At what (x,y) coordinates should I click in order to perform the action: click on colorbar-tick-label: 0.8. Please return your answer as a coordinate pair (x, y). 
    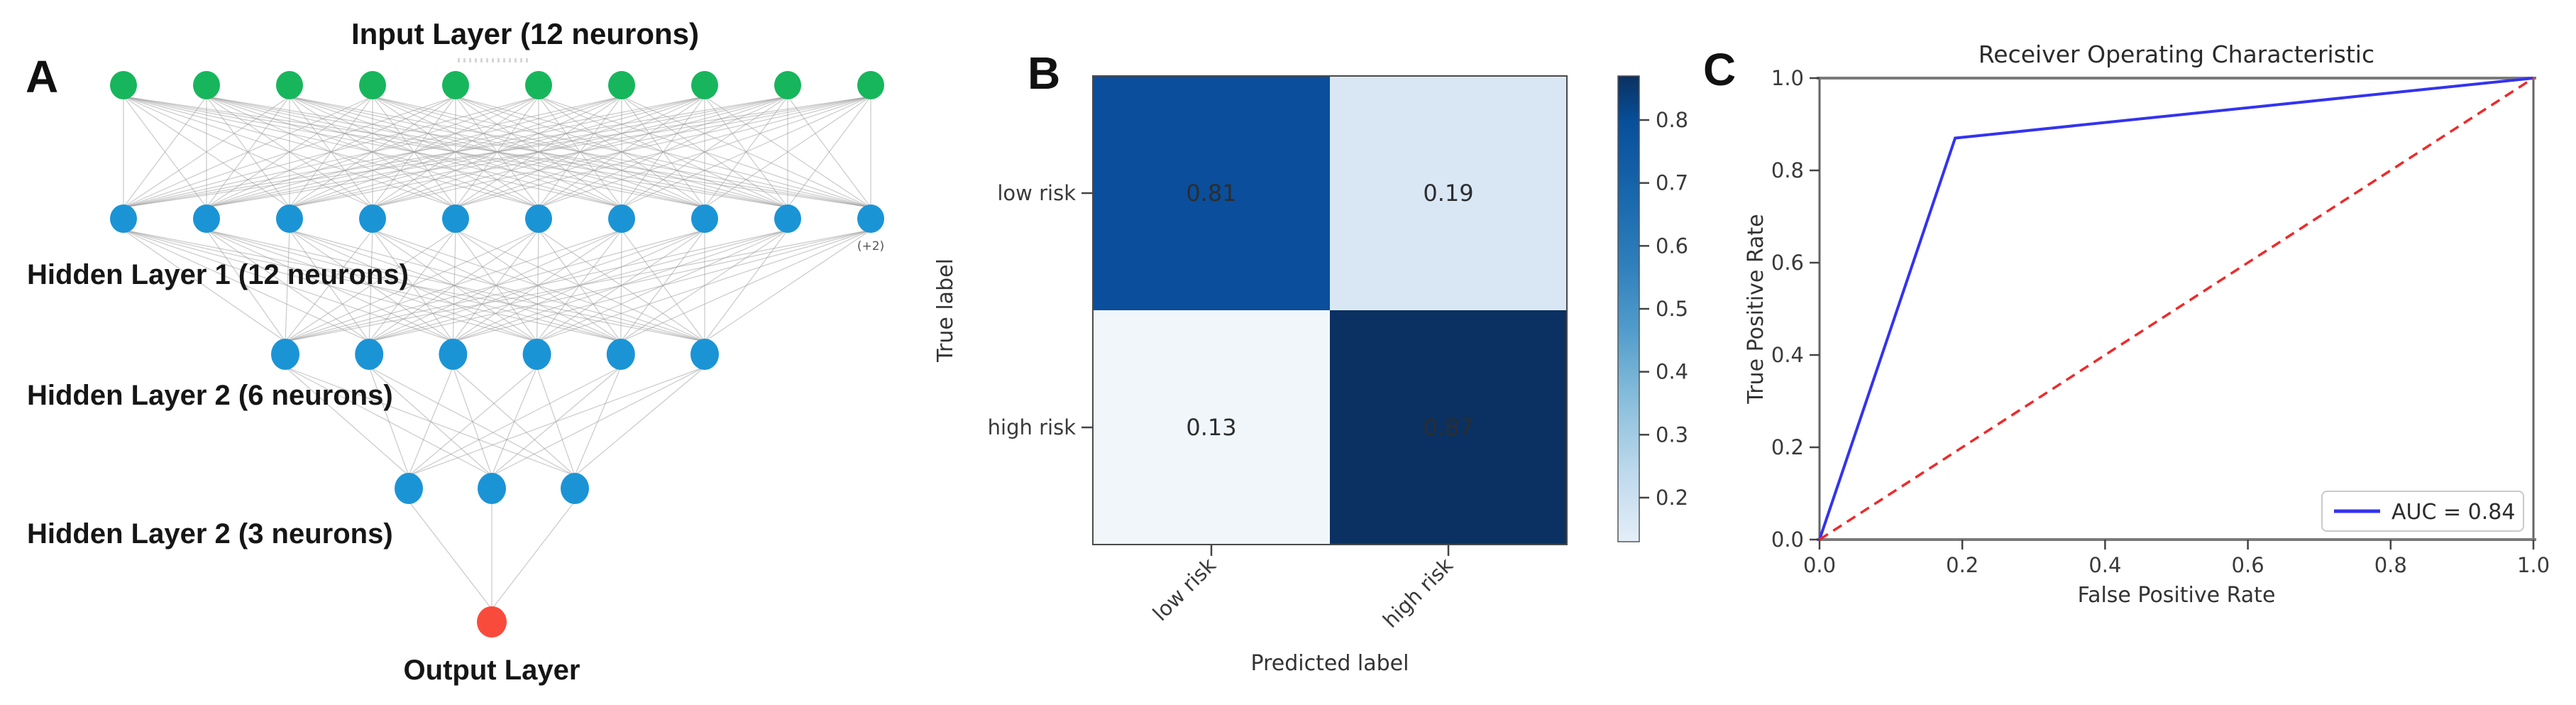
    Looking at the image, I should click on (1672, 120).